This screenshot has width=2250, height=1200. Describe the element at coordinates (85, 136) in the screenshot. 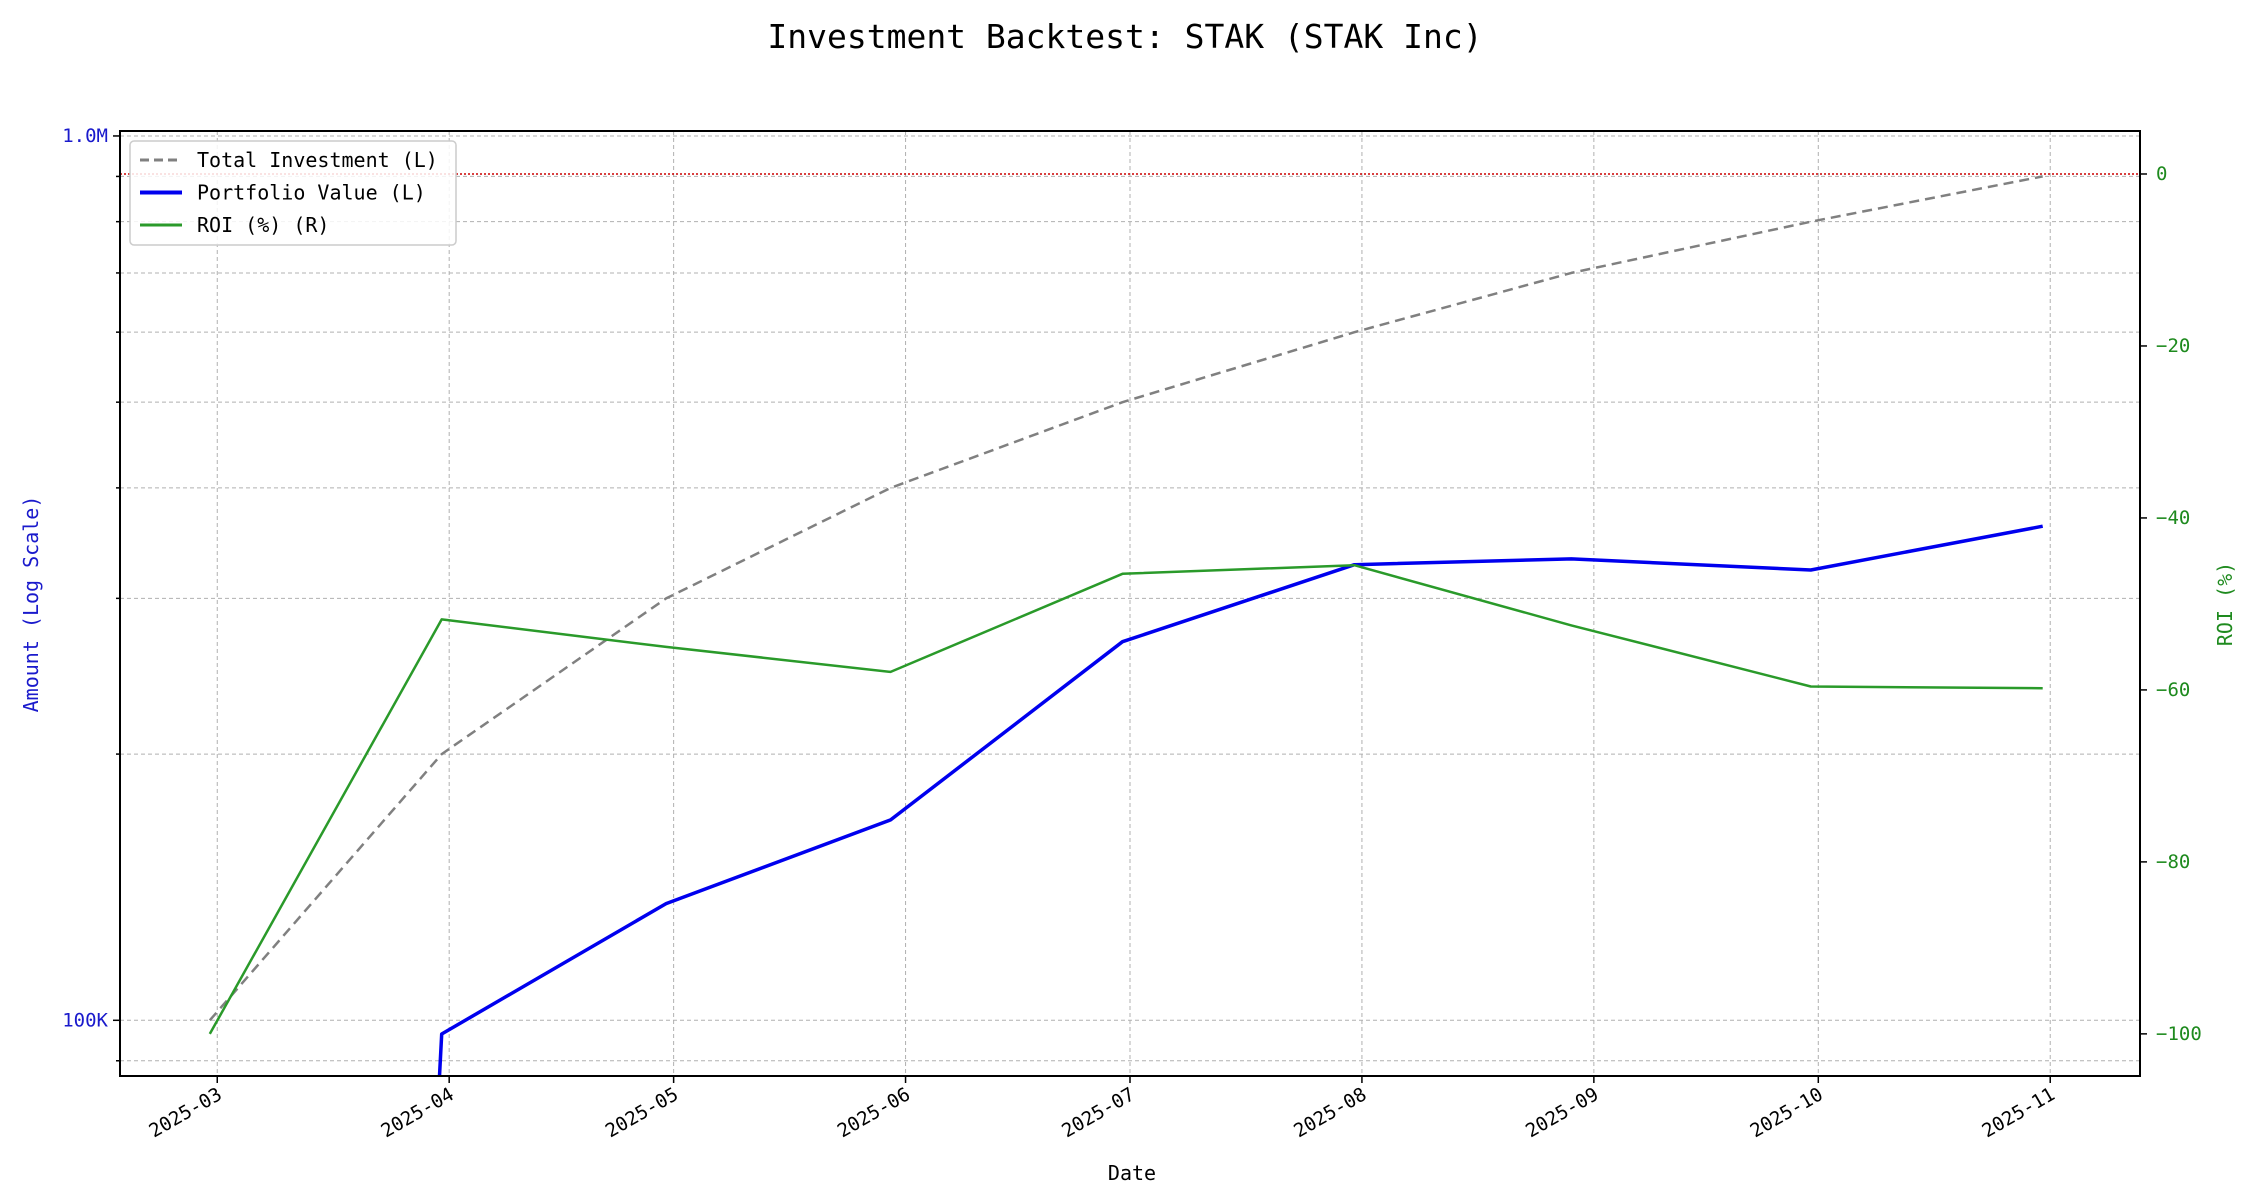

I see `y-left-tick-label: 1.0M` at that location.